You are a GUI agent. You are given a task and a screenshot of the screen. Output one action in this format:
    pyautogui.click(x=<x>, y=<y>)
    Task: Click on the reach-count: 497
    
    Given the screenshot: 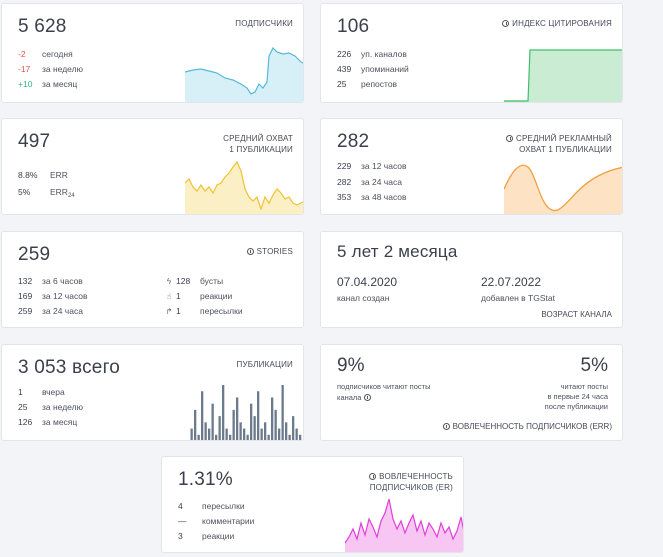 What is the action you would take?
    pyautogui.click(x=34, y=141)
    